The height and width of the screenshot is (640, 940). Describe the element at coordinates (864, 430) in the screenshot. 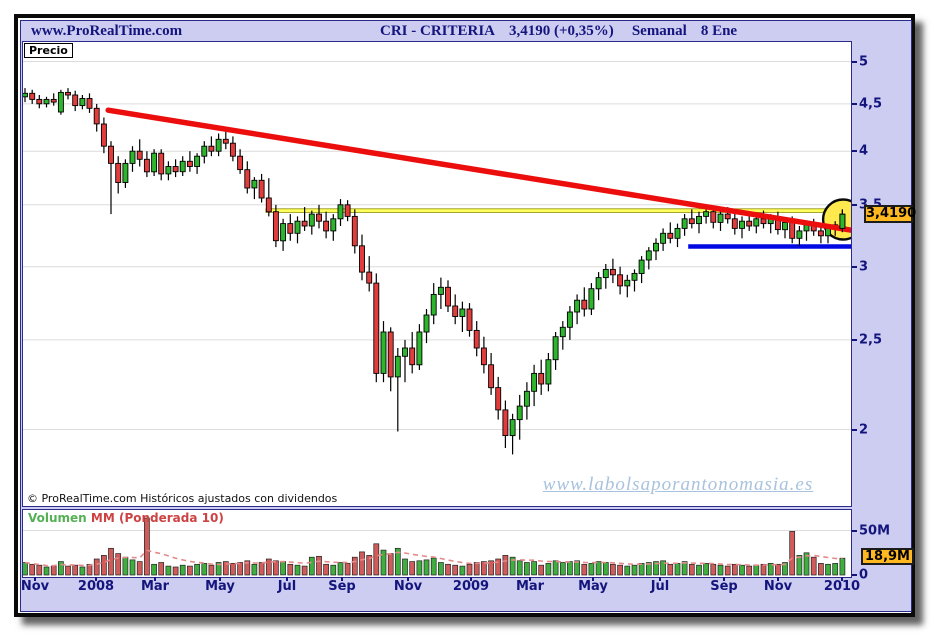

I see `price-tick-label: 2` at that location.